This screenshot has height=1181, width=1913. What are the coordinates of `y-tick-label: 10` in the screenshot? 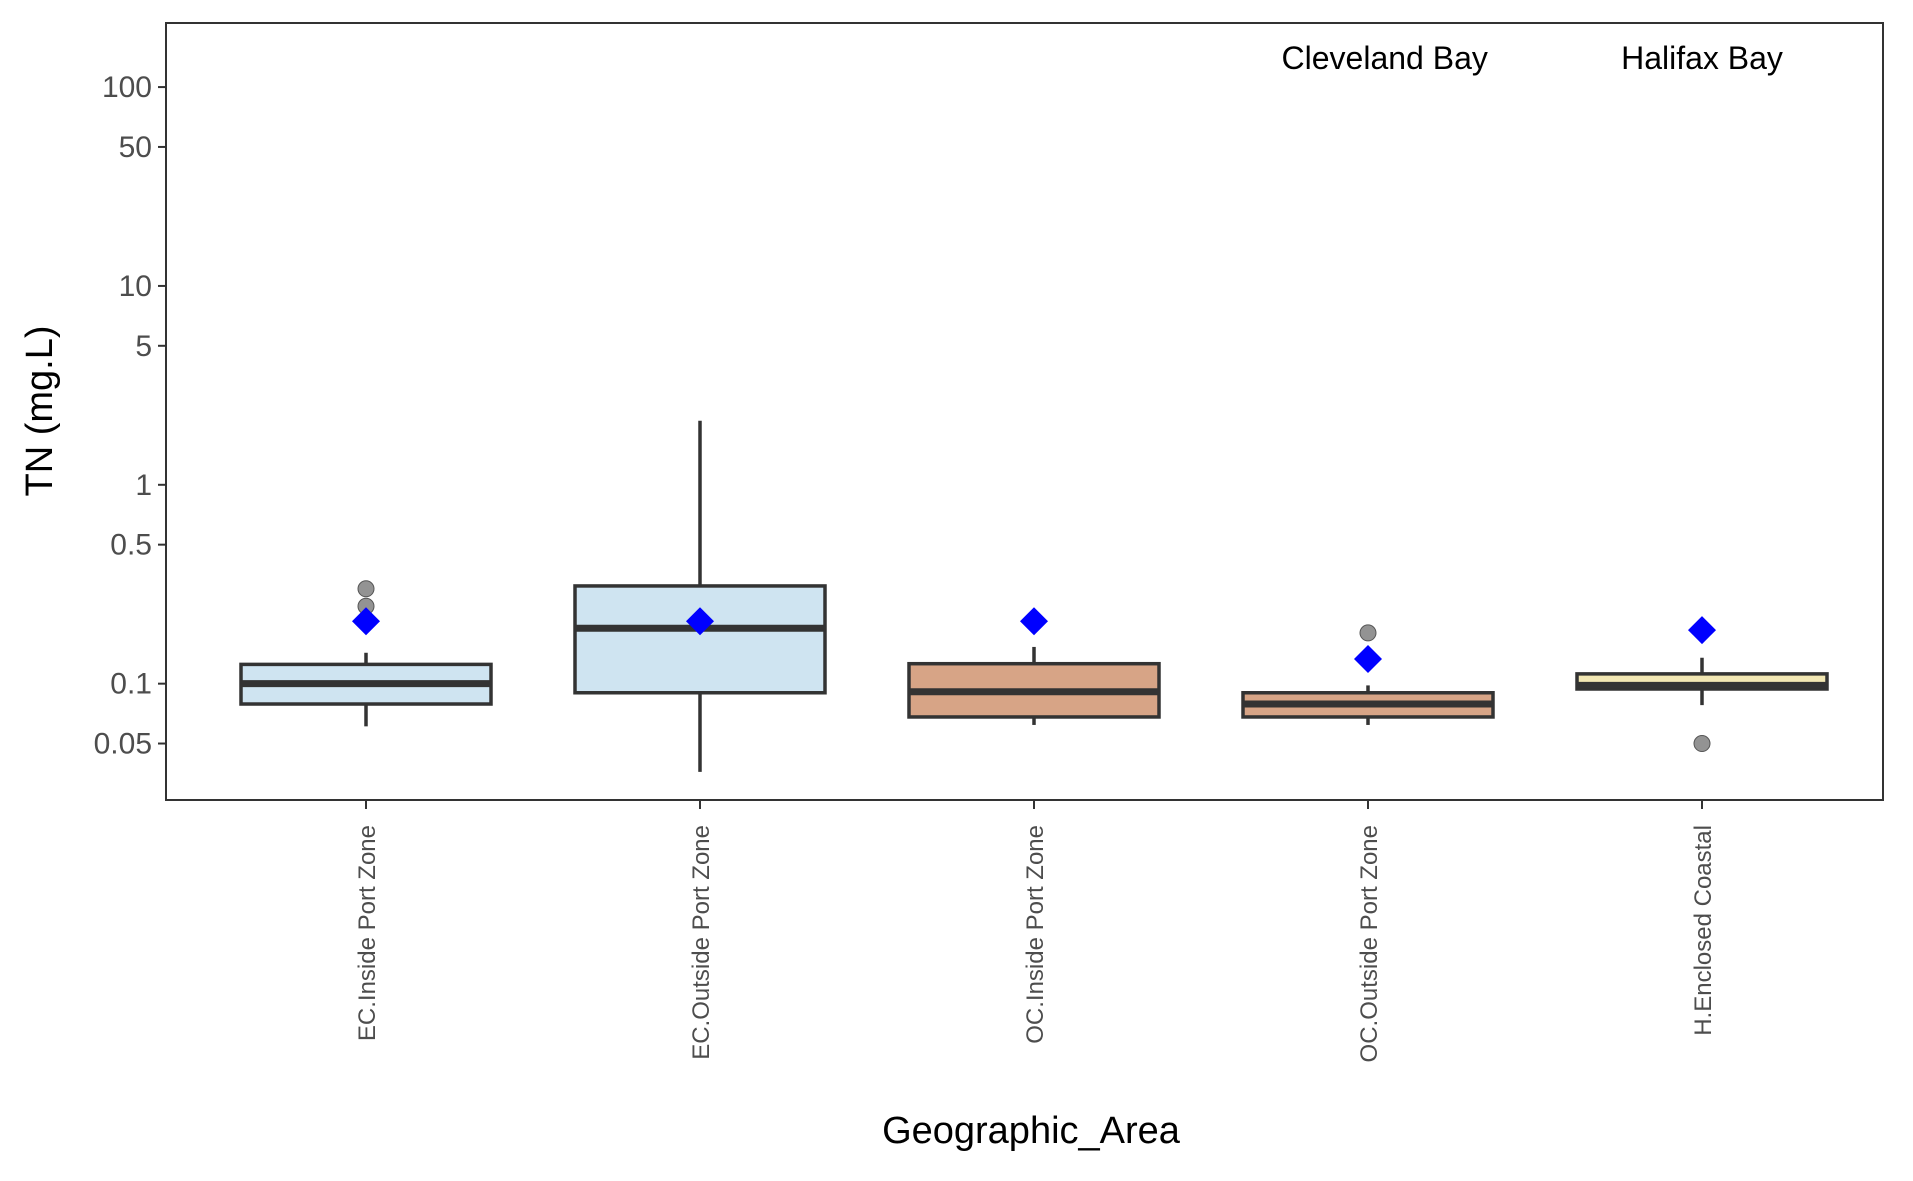 It's located at (135, 286).